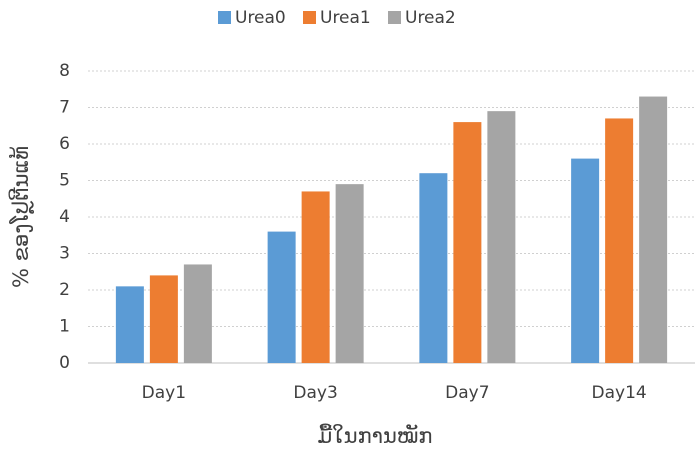 Image resolution: width=696 pixels, height=452 pixels. What do you see at coordinates (315, 393) in the screenshot?
I see `x-tick-label: Day3` at bounding box center [315, 393].